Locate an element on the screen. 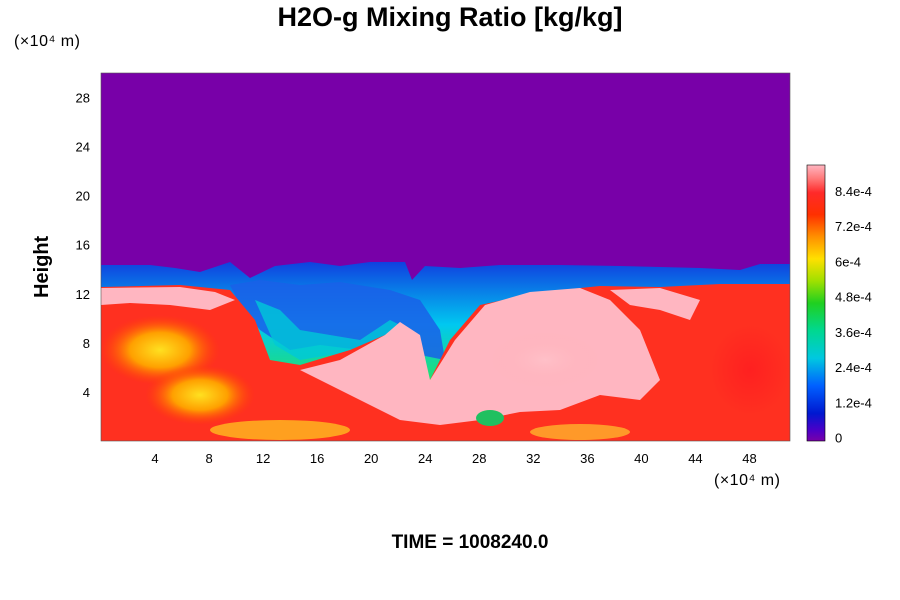  colorbar-tick-label: 6e-4 is located at coordinates (848, 261).